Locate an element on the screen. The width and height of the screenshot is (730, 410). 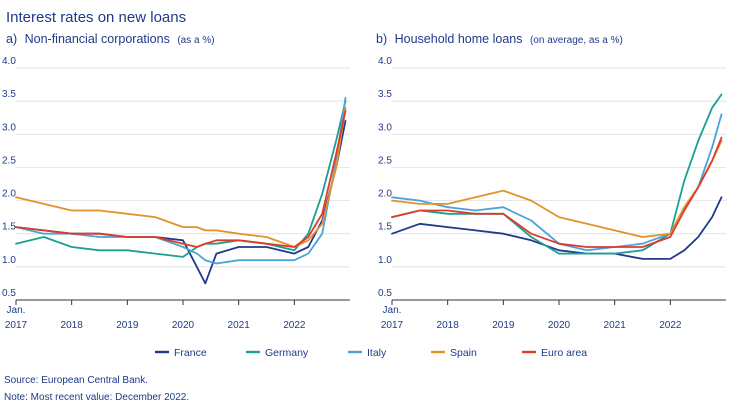
panel-a-xtick-label: 2022 is located at coordinates (294, 325).